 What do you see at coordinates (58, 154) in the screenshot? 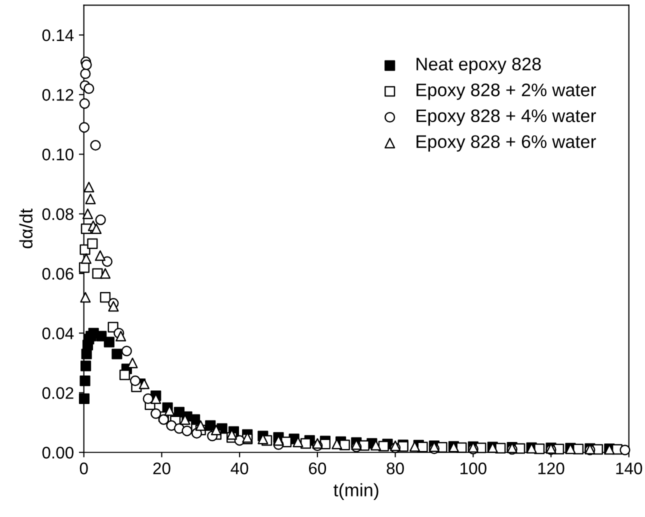
I see `y-tick-label: 0.10` at bounding box center [58, 154].